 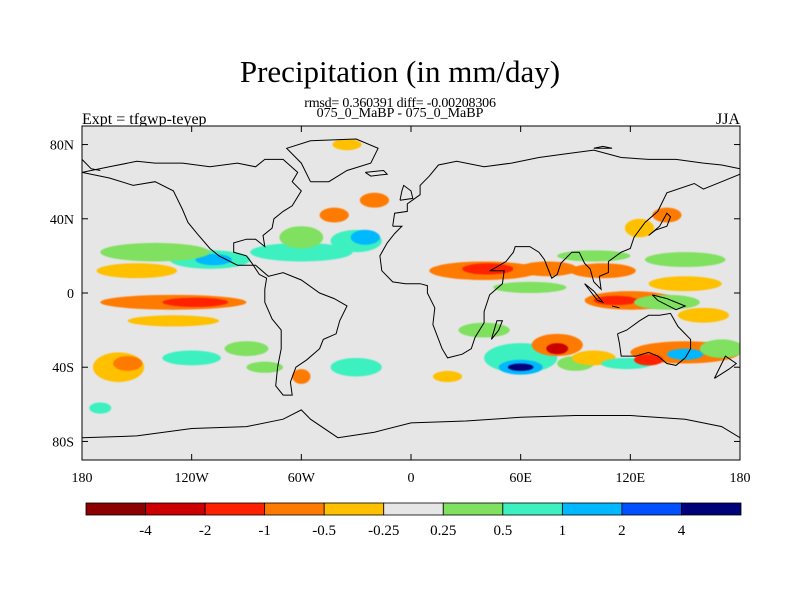 I want to click on experiment-label: Expt = tfgwp-teyep, so click(x=144, y=119).